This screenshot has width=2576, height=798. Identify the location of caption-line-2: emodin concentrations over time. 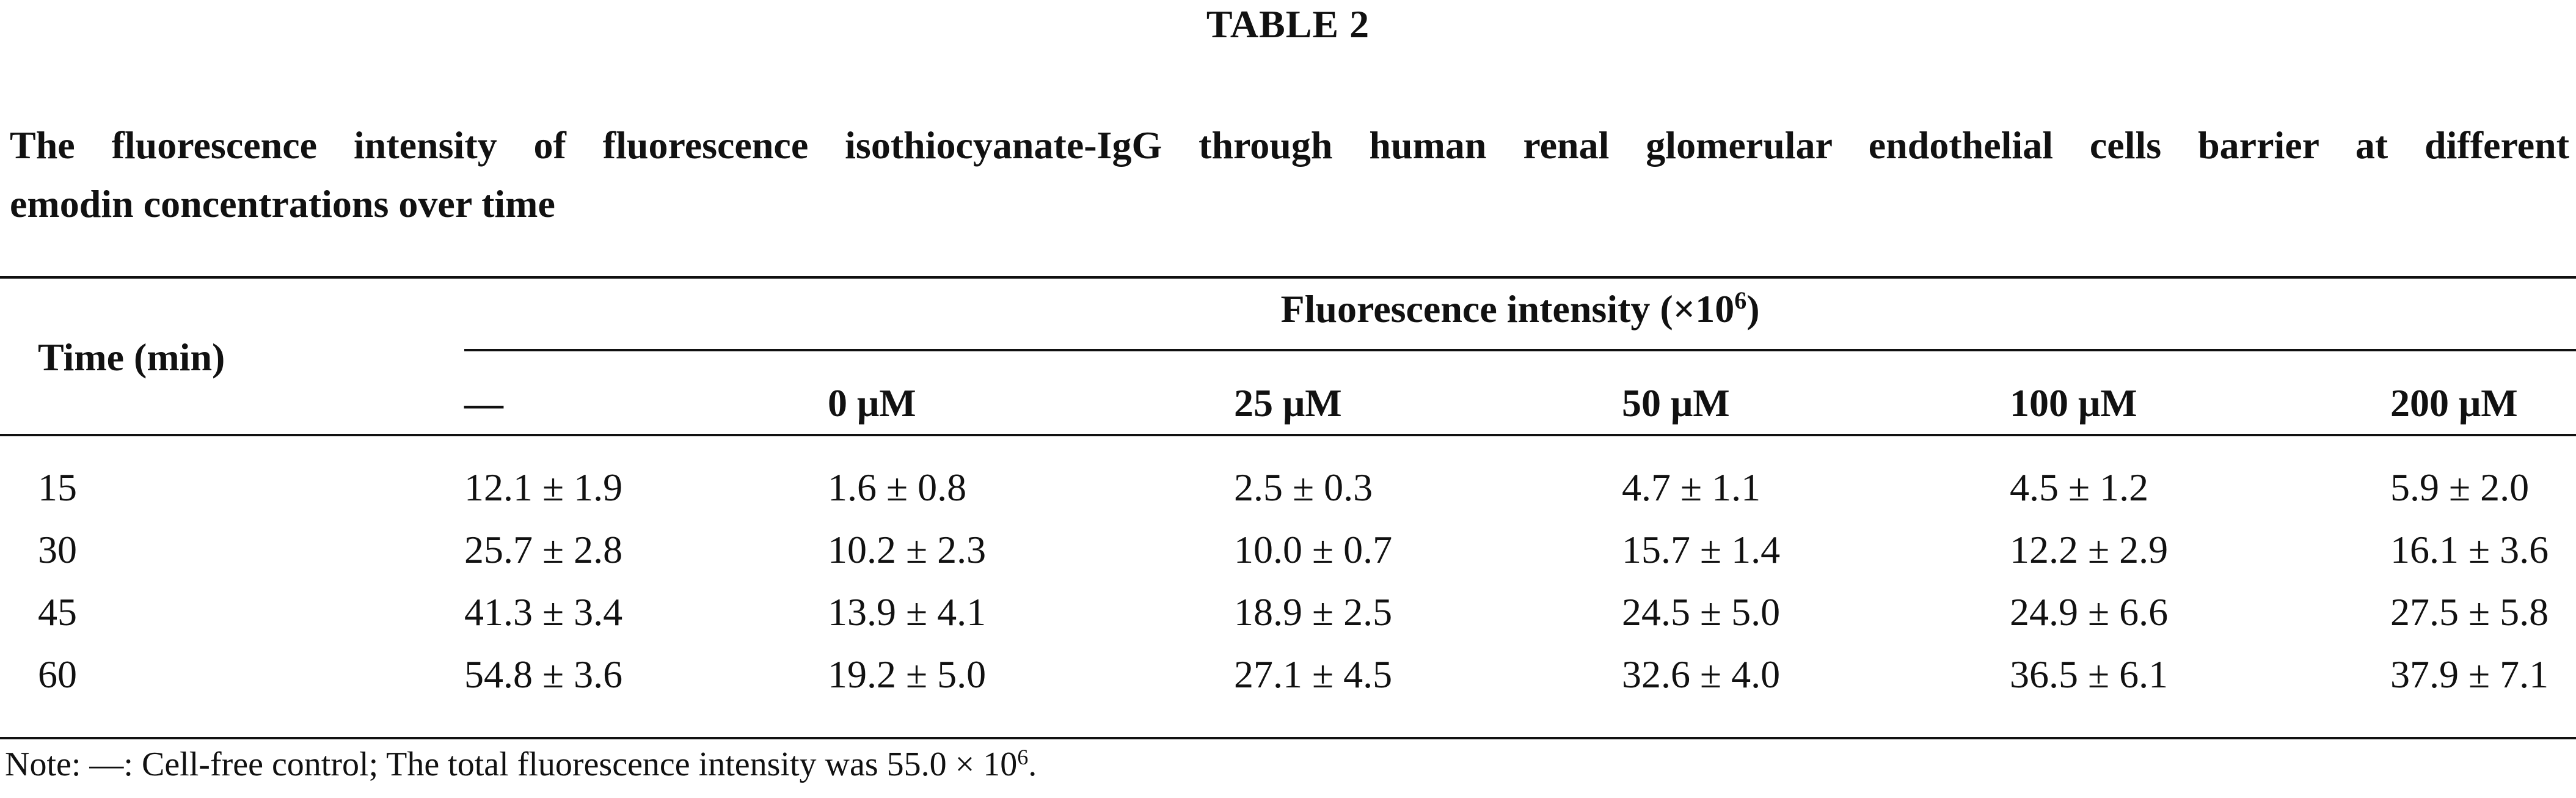
(282, 204).